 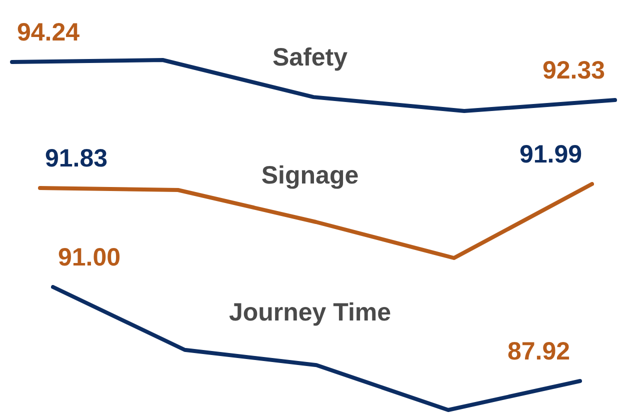 I want to click on text: Journey Time, so click(x=310, y=312).